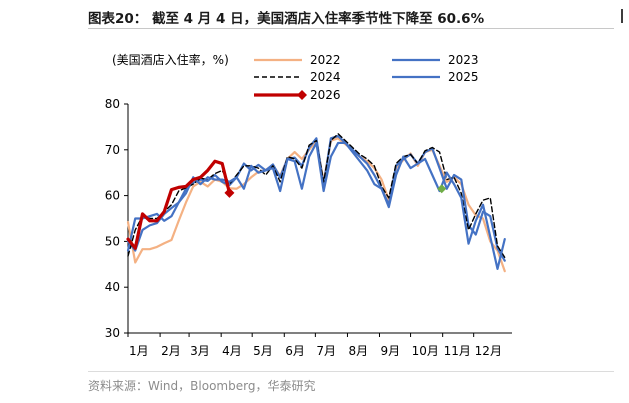 Image resolution: width=629 pixels, height=403 pixels. I want to click on y-tick-label: 50, so click(112, 241).